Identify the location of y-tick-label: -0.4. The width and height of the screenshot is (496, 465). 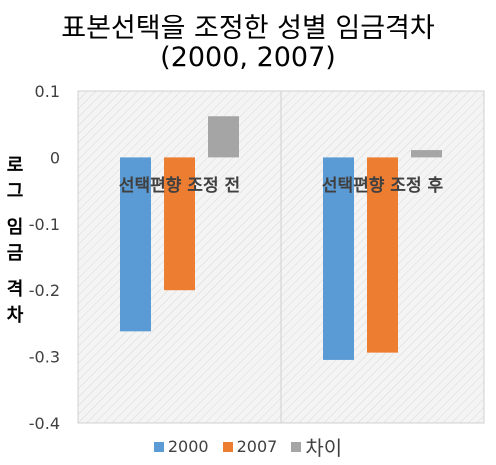
(44, 423).